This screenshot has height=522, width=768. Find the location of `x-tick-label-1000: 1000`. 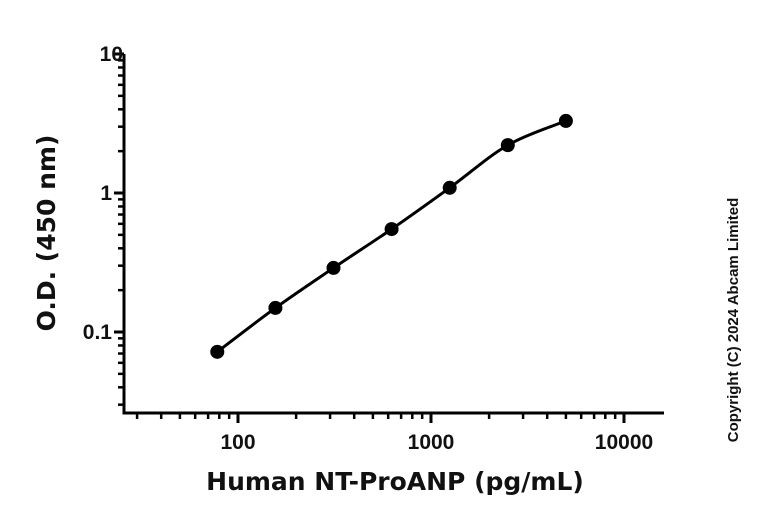

x-tick-label-1000: 1000 is located at coordinates (431, 442).